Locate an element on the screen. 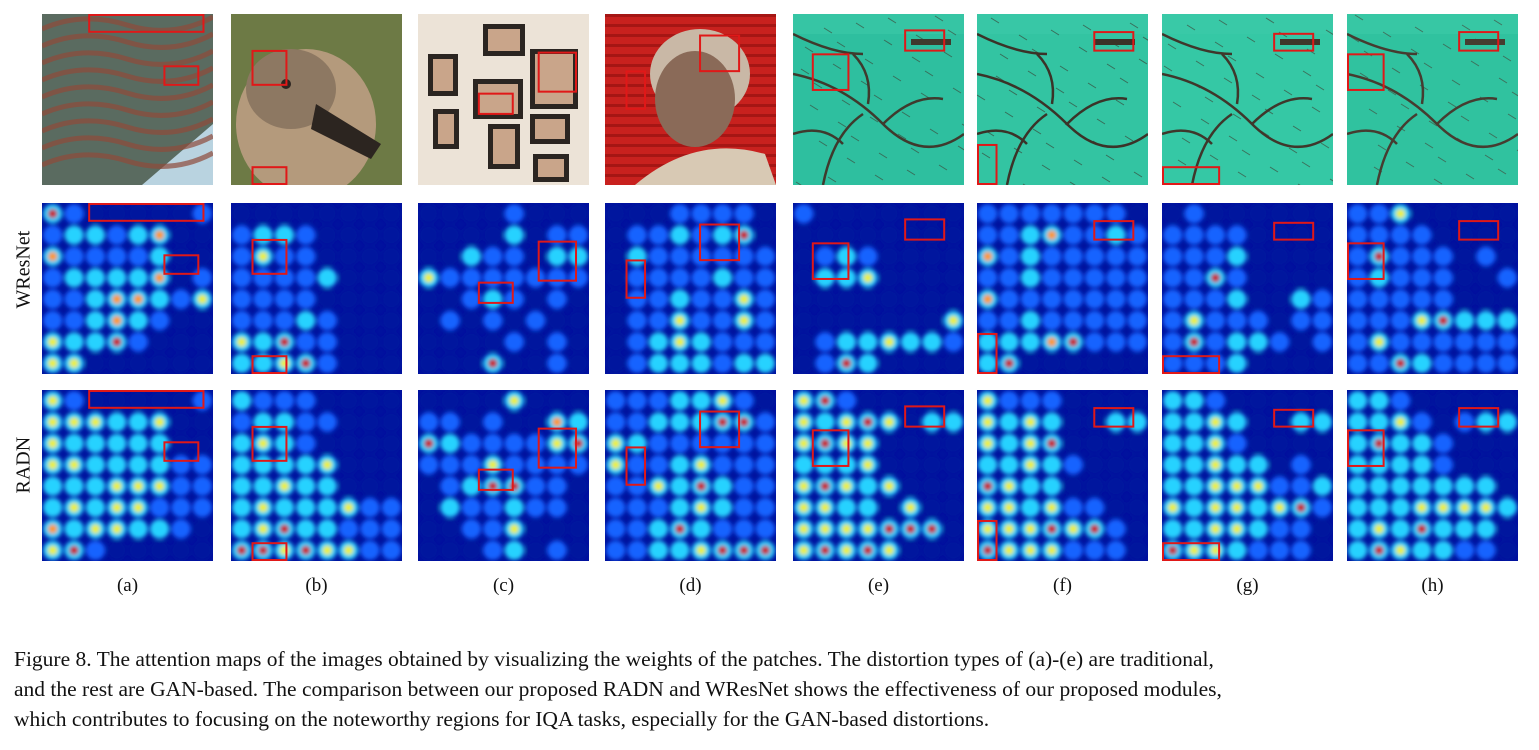 The height and width of the screenshot is (750, 1539). attention-map-radn is located at coordinates (690, 475).